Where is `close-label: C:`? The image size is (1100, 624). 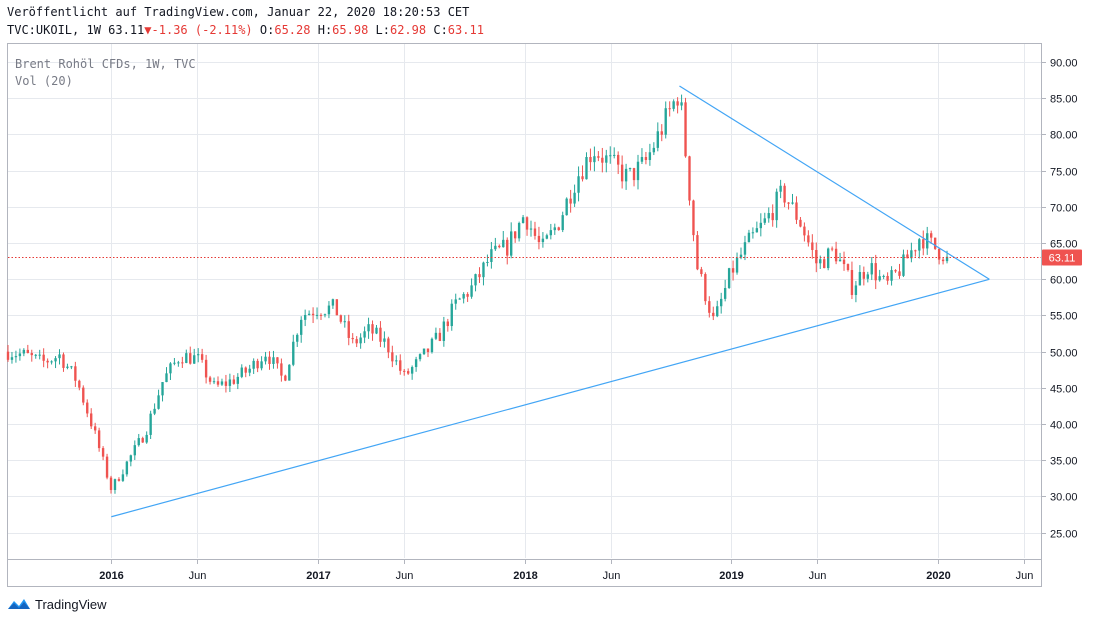 close-label: C: is located at coordinates (440, 30).